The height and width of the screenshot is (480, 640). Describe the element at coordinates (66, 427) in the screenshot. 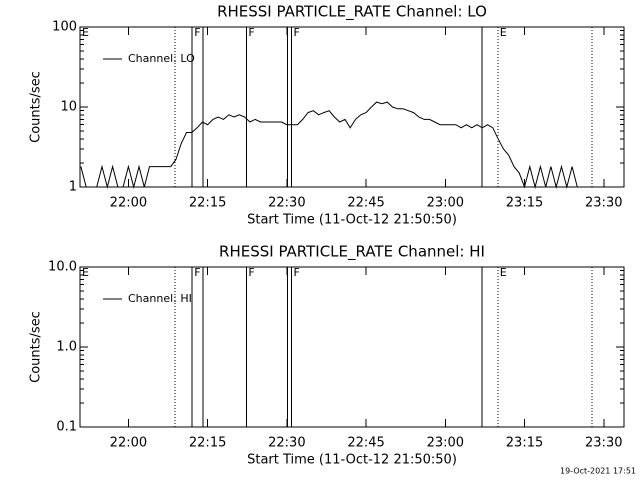

I see `y-tick-label: 0.1` at that location.